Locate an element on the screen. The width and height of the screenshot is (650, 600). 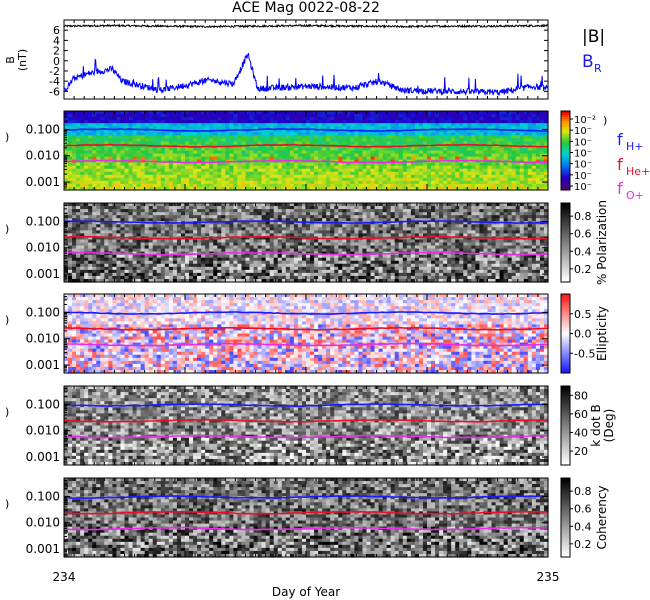
series-br is located at coordinates (306, 74).